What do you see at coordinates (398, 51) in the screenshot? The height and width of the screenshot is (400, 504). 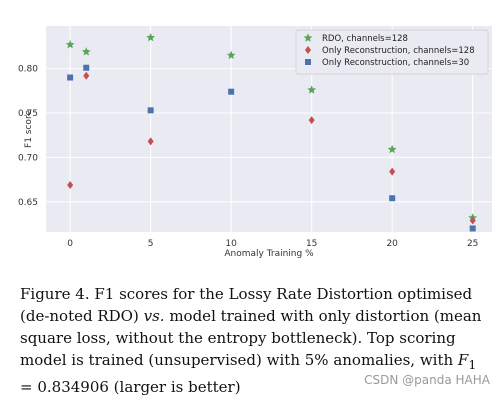 I see `legend-label: Only Reconstruction, channels=128` at bounding box center [398, 51].